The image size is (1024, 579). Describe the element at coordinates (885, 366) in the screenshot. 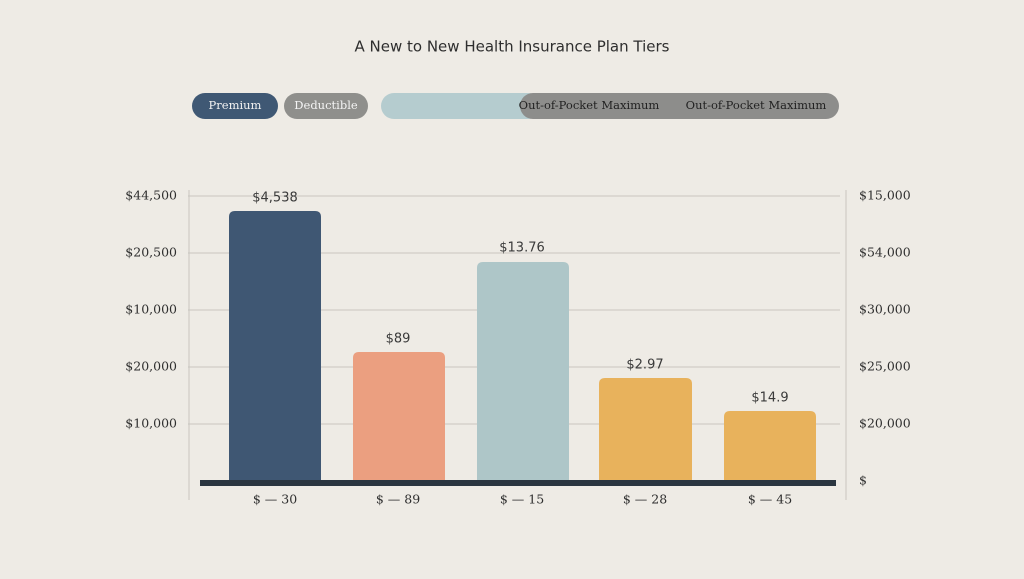

I see `y2-tick-label: $25,000` at that location.